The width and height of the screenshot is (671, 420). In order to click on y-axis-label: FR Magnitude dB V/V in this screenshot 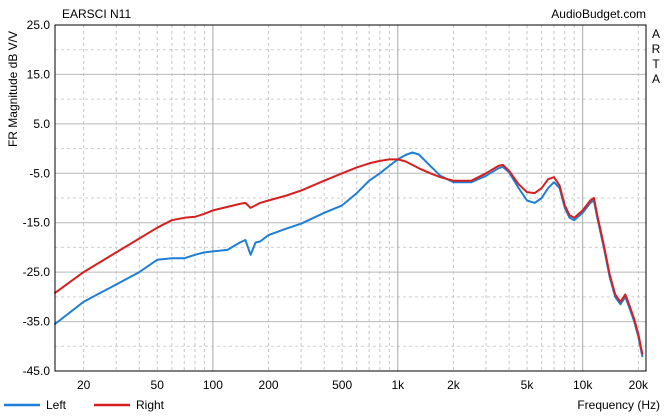, I will do `click(13, 89)`.